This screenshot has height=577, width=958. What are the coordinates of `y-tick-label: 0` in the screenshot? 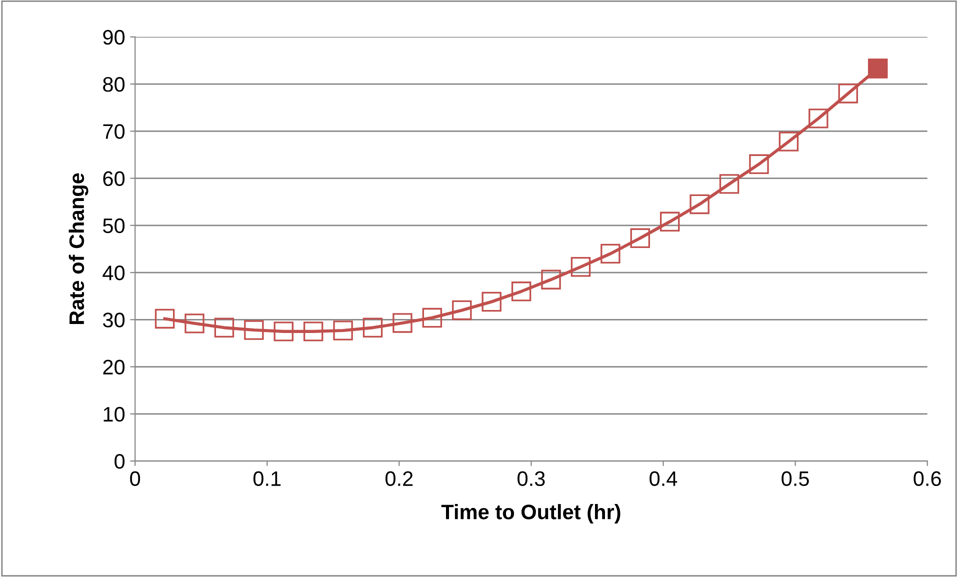 It's located at (119, 461).